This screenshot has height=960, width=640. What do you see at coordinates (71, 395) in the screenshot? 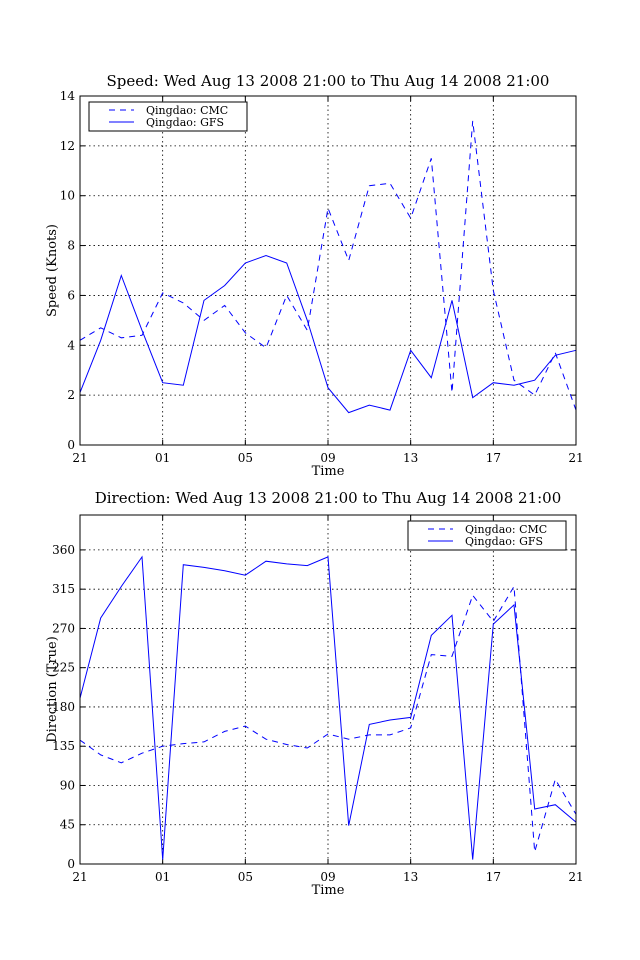
I see `y-tick-label: 2` at bounding box center [71, 395].